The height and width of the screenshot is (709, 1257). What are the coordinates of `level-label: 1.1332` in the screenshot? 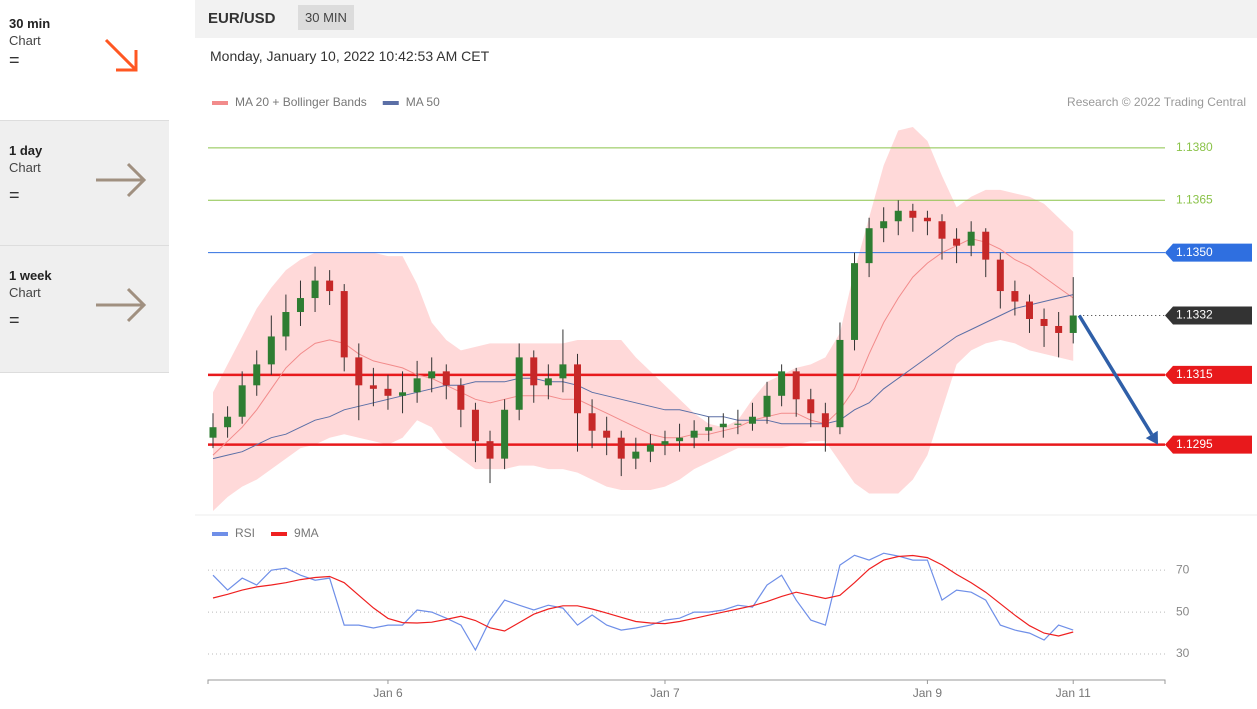 It's located at (1194, 315).